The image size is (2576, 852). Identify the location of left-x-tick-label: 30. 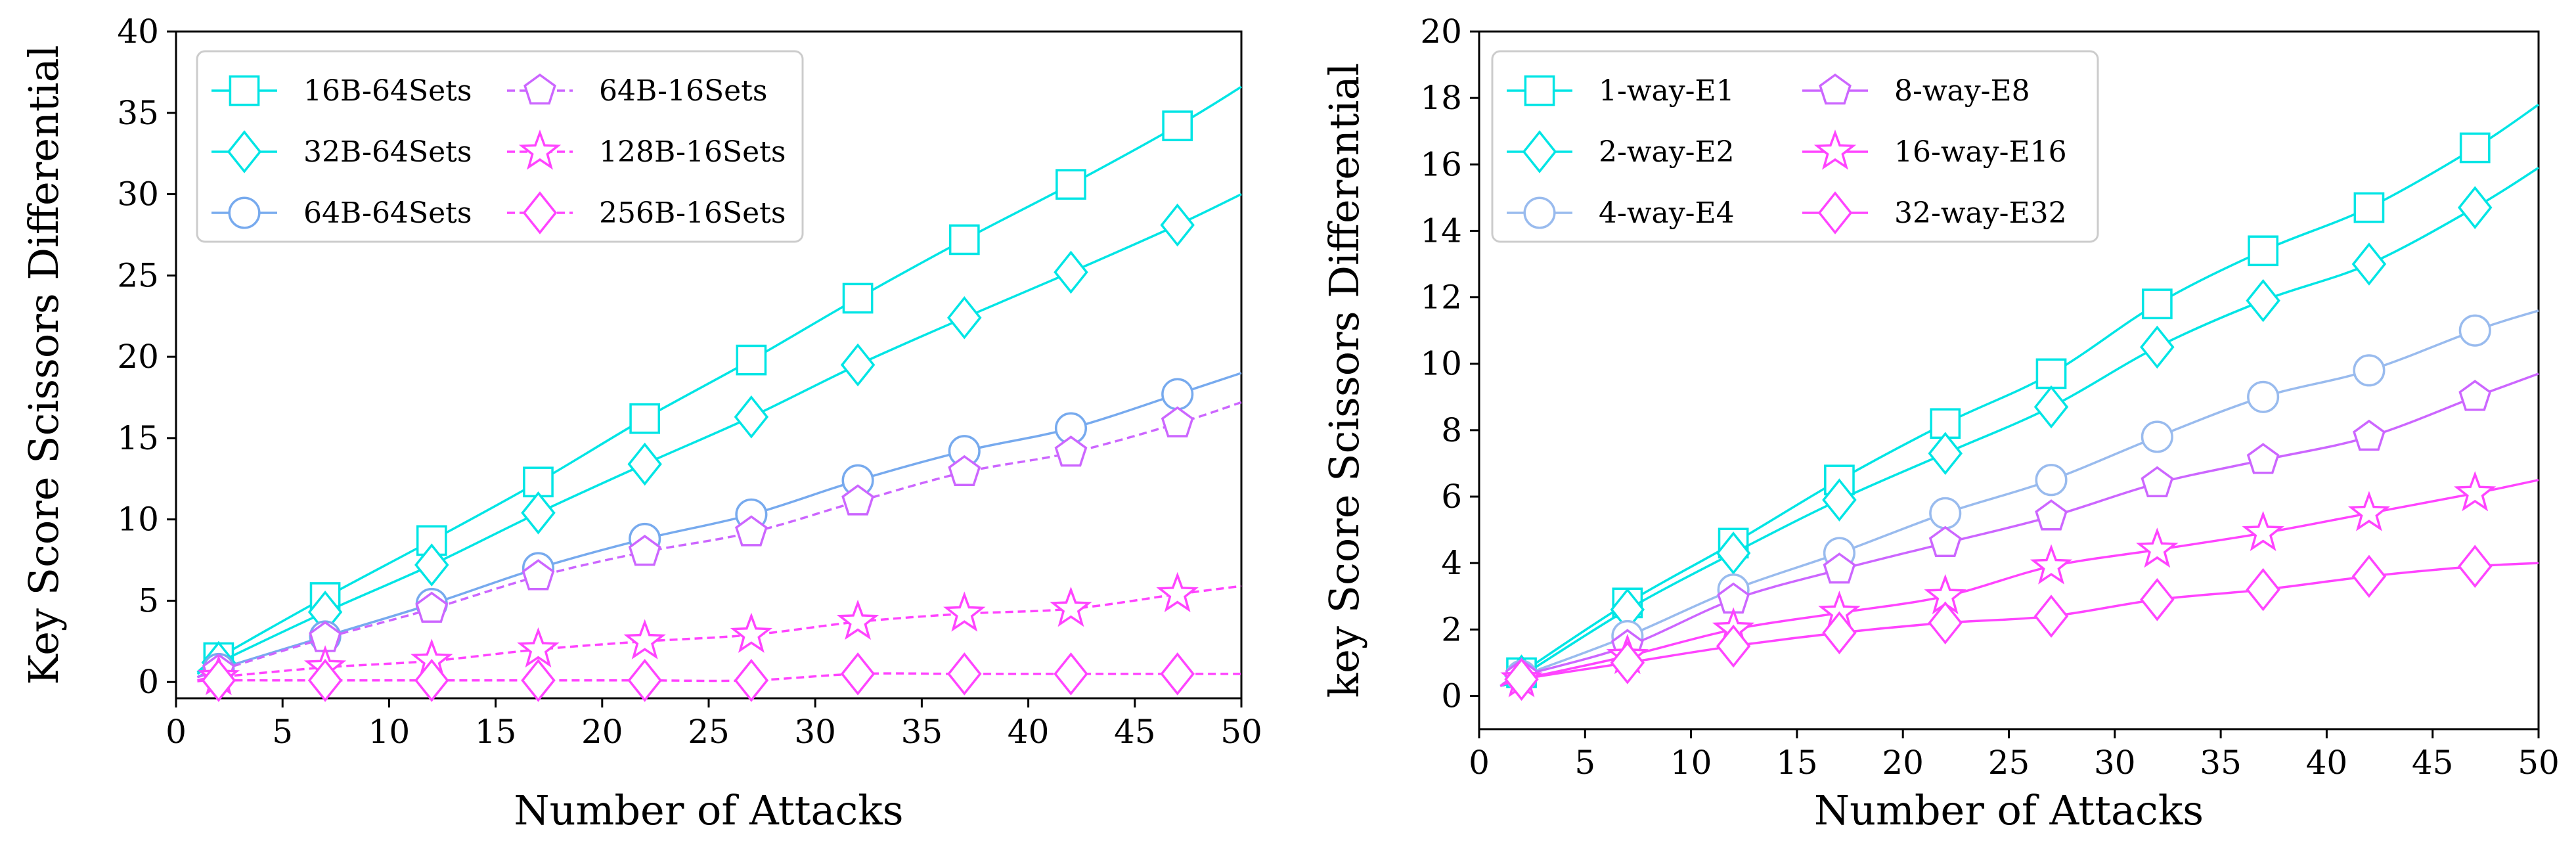
(815, 732).